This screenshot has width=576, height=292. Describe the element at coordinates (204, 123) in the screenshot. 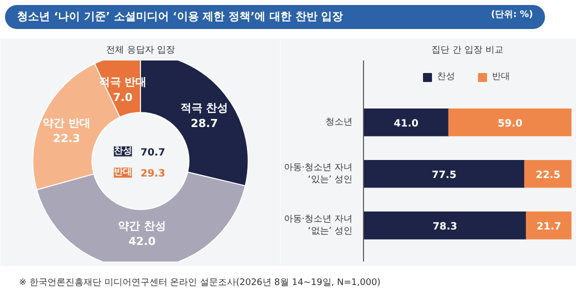

I see `data-label: 28.7` at that location.